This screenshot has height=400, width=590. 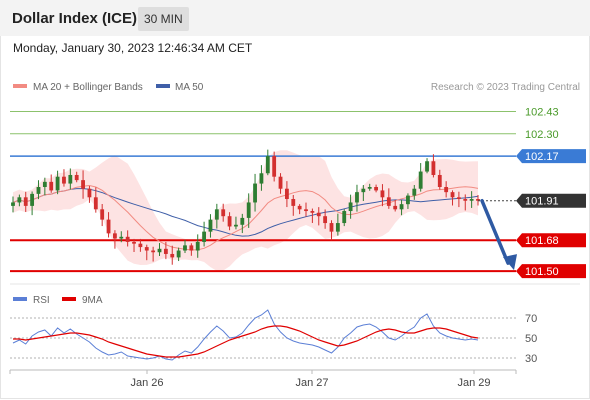 What do you see at coordinates (163, 86) in the screenshot?
I see `ma50-legend-swatch` at bounding box center [163, 86].